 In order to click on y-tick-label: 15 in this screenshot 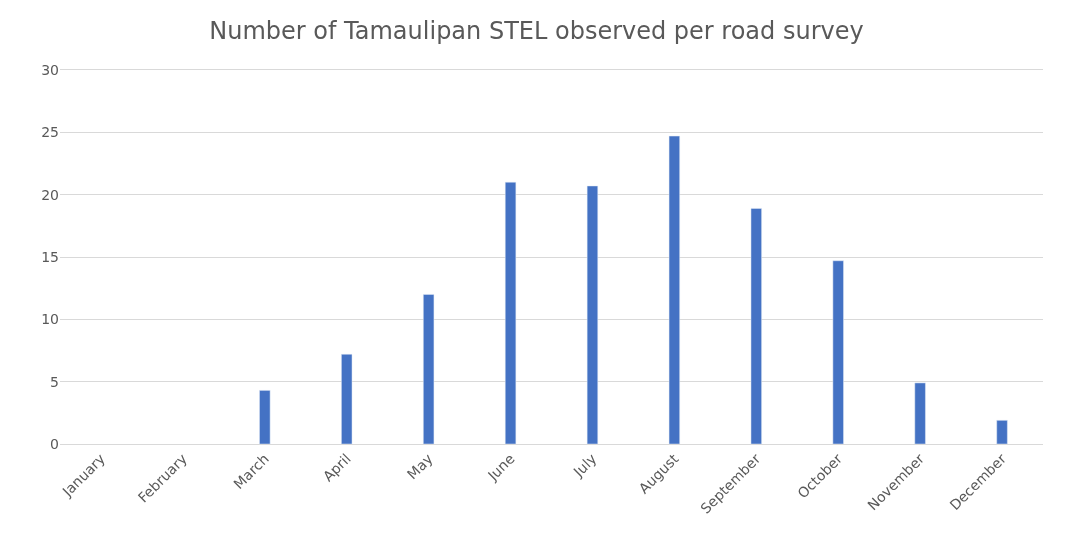, I will do `click(50, 256)`.